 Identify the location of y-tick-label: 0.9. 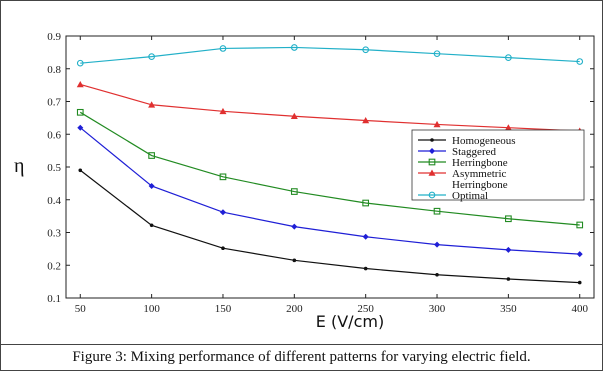
(54, 37).